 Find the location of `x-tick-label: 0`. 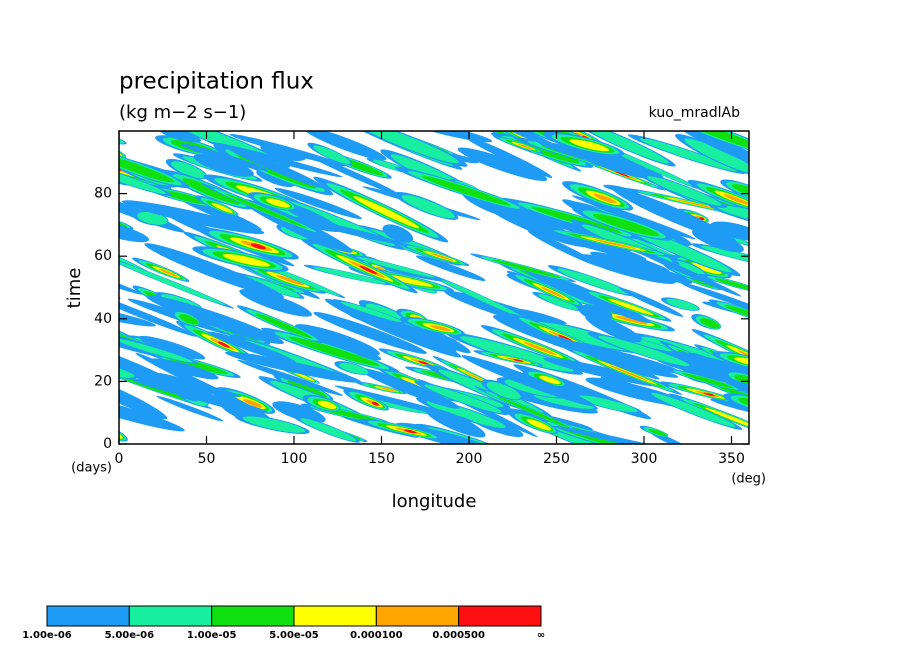

x-tick-label: 0 is located at coordinates (119, 459).